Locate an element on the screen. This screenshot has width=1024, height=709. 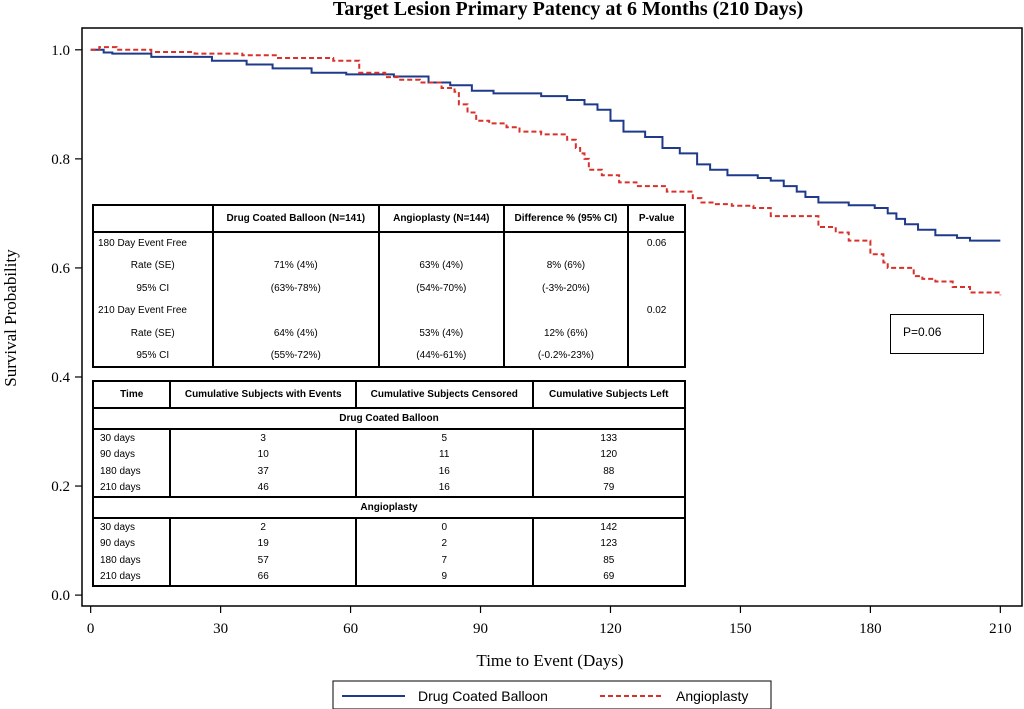
legend-label-dcb: Drug Coated Balloon is located at coordinates (483, 696).